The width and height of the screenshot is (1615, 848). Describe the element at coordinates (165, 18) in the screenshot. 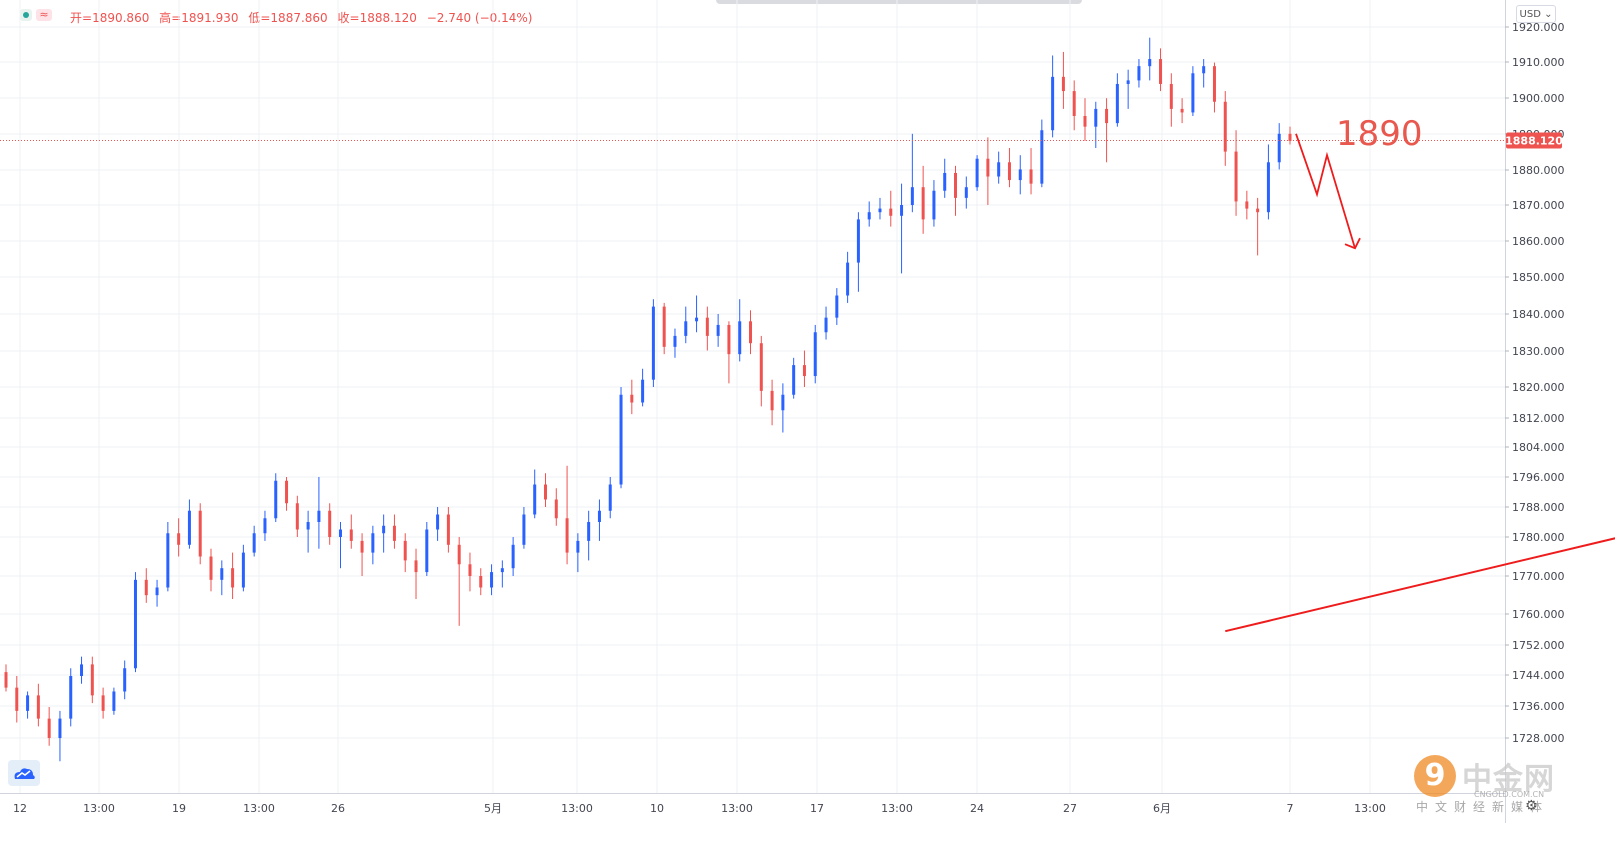

I see `high-label: 高` at that location.